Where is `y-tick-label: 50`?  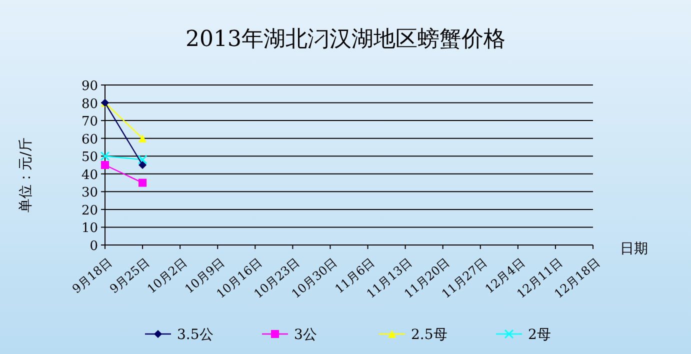
y-tick-label: 50 is located at coordinates (89, 158).